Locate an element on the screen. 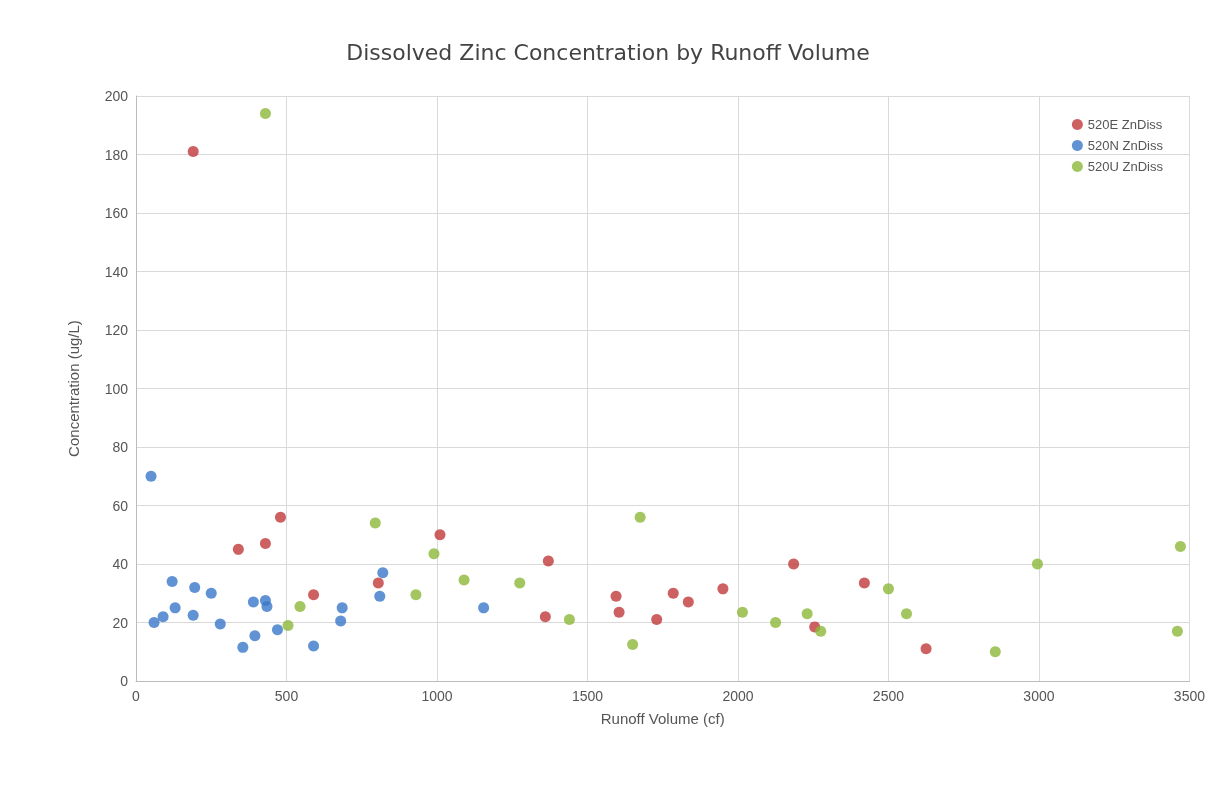  x-tick-label: 2500 is located at coordinates (888, 696).